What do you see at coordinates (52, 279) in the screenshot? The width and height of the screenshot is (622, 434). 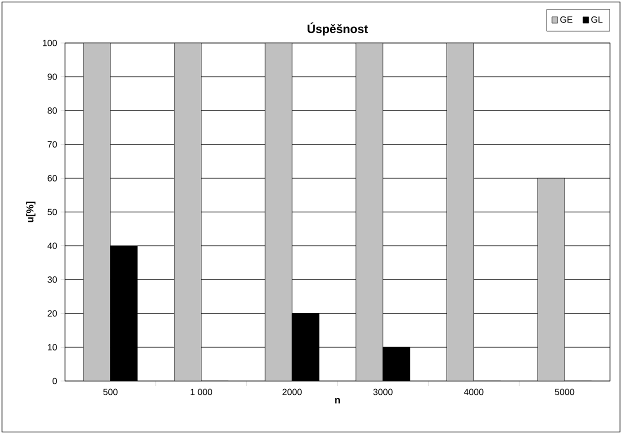 I see `y-tick-label: 30` at bounding box center [52, 279].